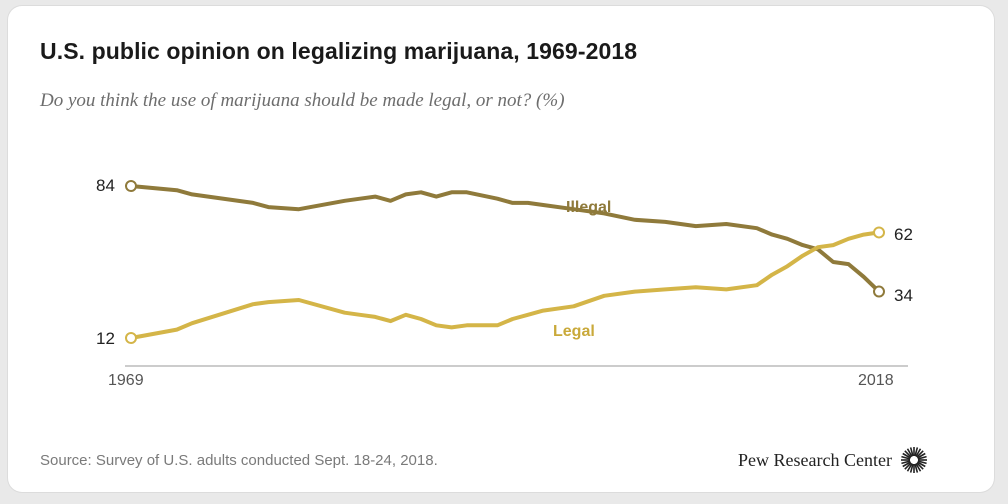 This screenshot has height=504, width=1008. Describe the element at coordinates (105, 338) in the screenshot. I see `legal-start-value: 12` at that location.